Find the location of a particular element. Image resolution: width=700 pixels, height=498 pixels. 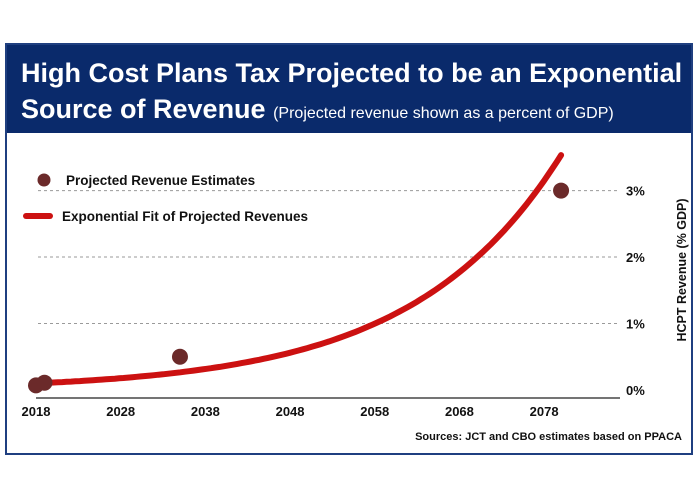

legend-label-points: Projected Revenue Estimates is located at coordinates (160, 180).